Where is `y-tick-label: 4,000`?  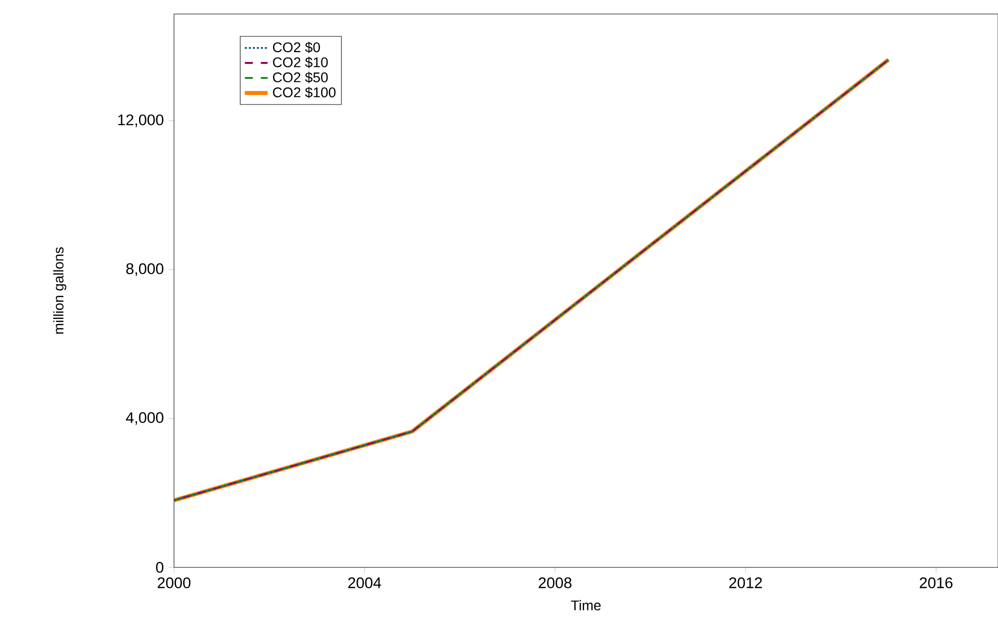 y-tick-label: 4,000 is located at coordinates (145, 418).